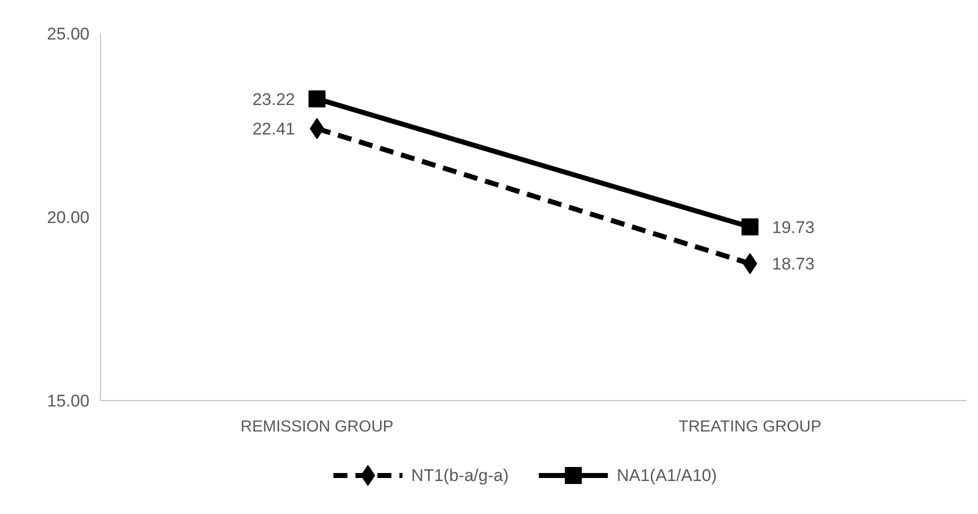  Describe the element at coordinates (793, 227) in the screenshot. I see `data-label: 19.73` at that location.